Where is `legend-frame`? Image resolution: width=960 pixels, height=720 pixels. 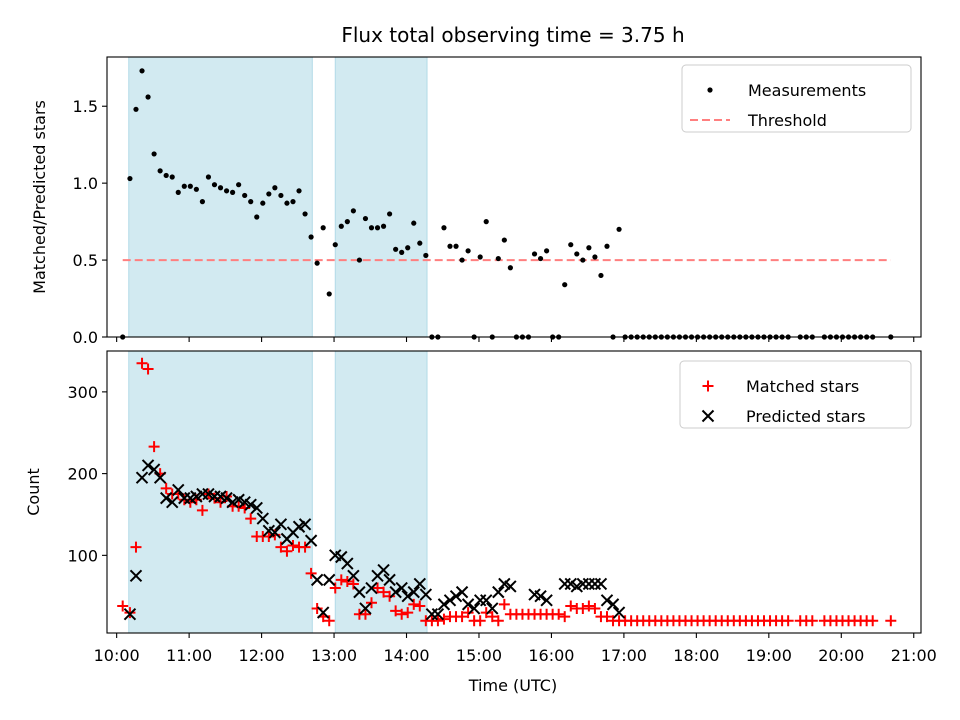 legend-frame is located at coordinates (796, 98).